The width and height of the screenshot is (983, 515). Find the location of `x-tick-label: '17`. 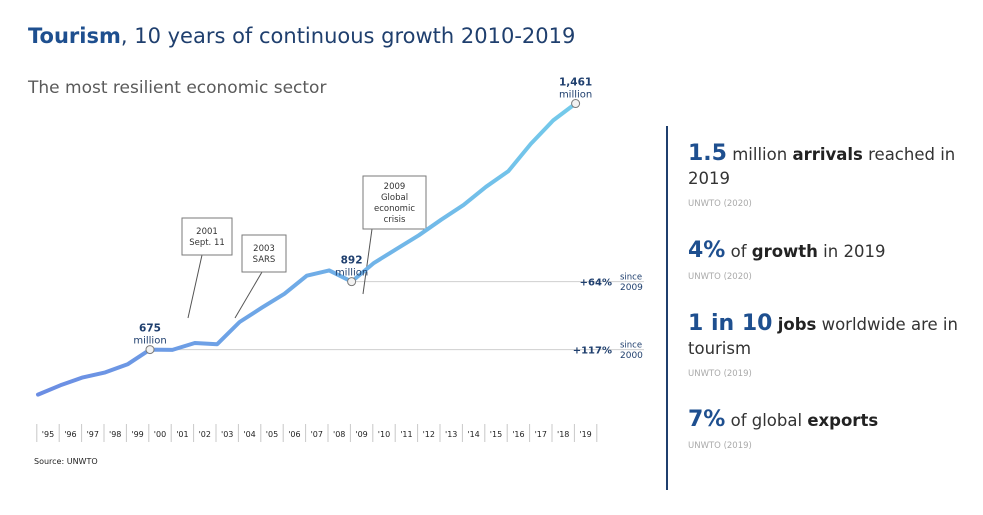

x-tick-label: '17 is located at coordinates (541, 434).